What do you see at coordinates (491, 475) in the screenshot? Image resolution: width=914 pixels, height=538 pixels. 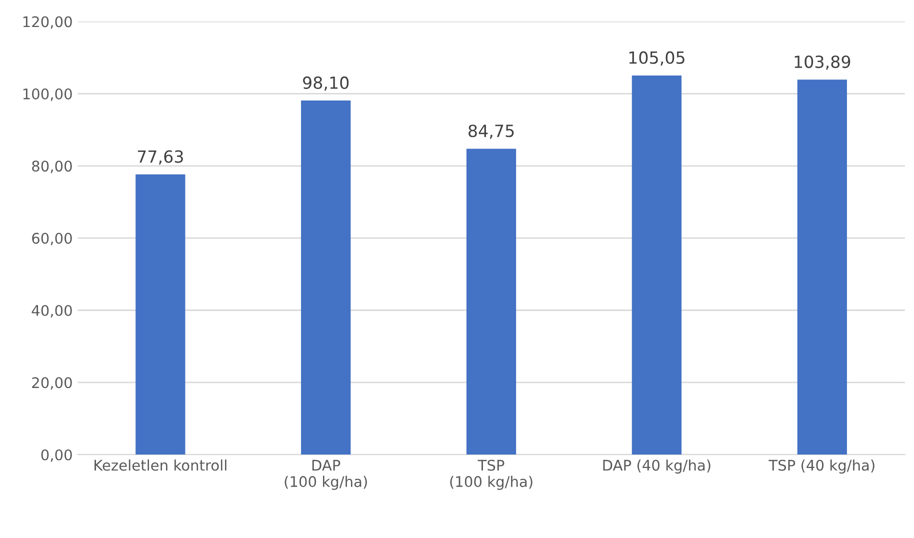 I see `x-tick-label: TSP (100 kg/ha)` at bounding box center [491, 475].